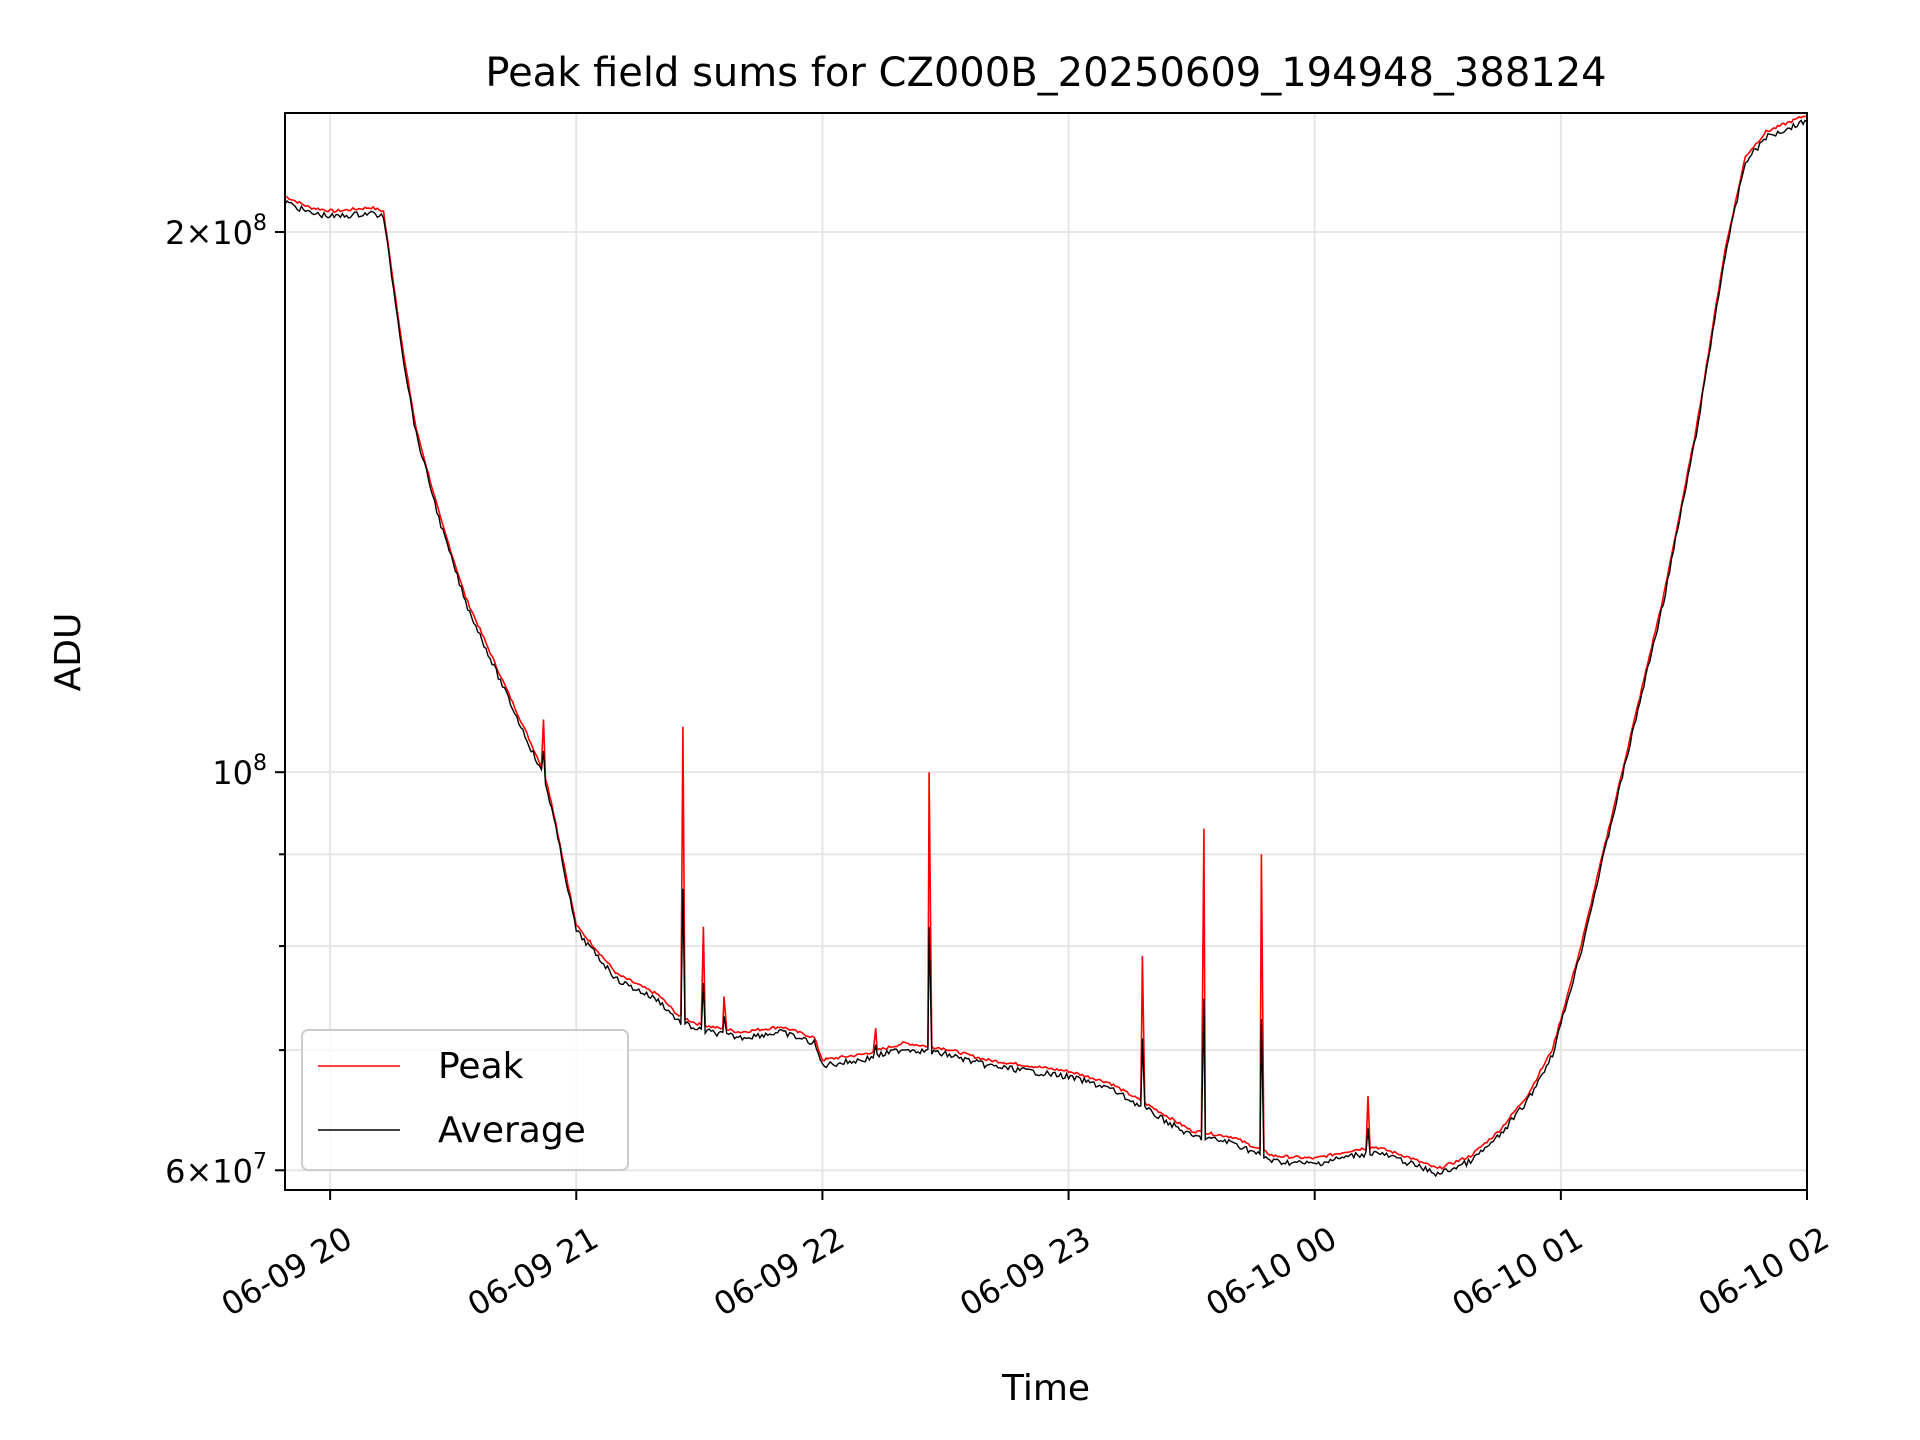 The height and width of the screenshot is (1440, 1920). Describe the element at coordinates (216, 231) in the screenshot. I see `y-tick-label: 2×108` at that location.